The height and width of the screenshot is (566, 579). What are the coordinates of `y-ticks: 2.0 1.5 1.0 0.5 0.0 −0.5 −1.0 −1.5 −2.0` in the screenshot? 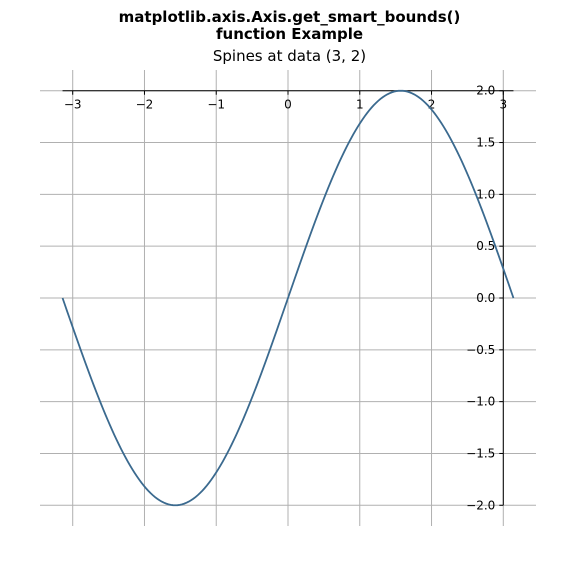 It's located at (485, 298).